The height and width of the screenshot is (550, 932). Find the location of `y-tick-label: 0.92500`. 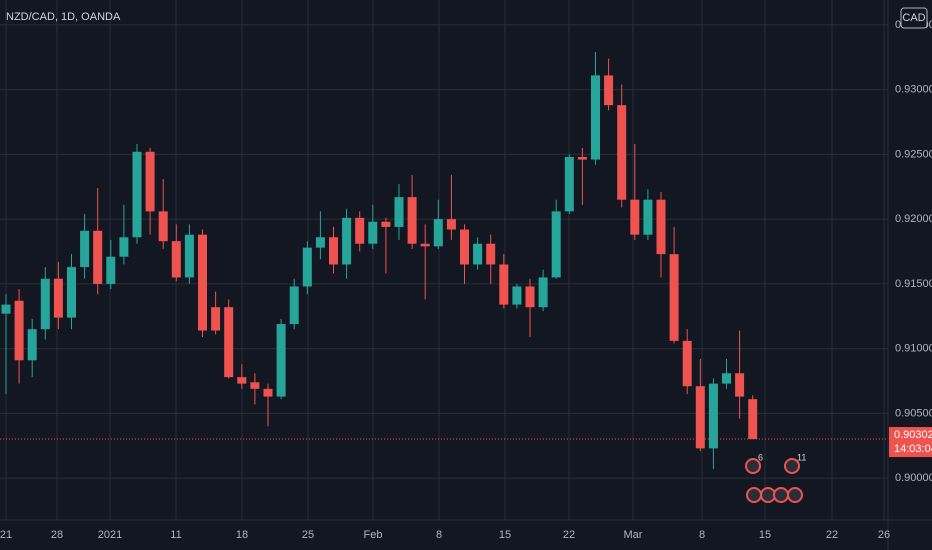

y-tick-label: 0.92500 is located at coordinates (913, 154).